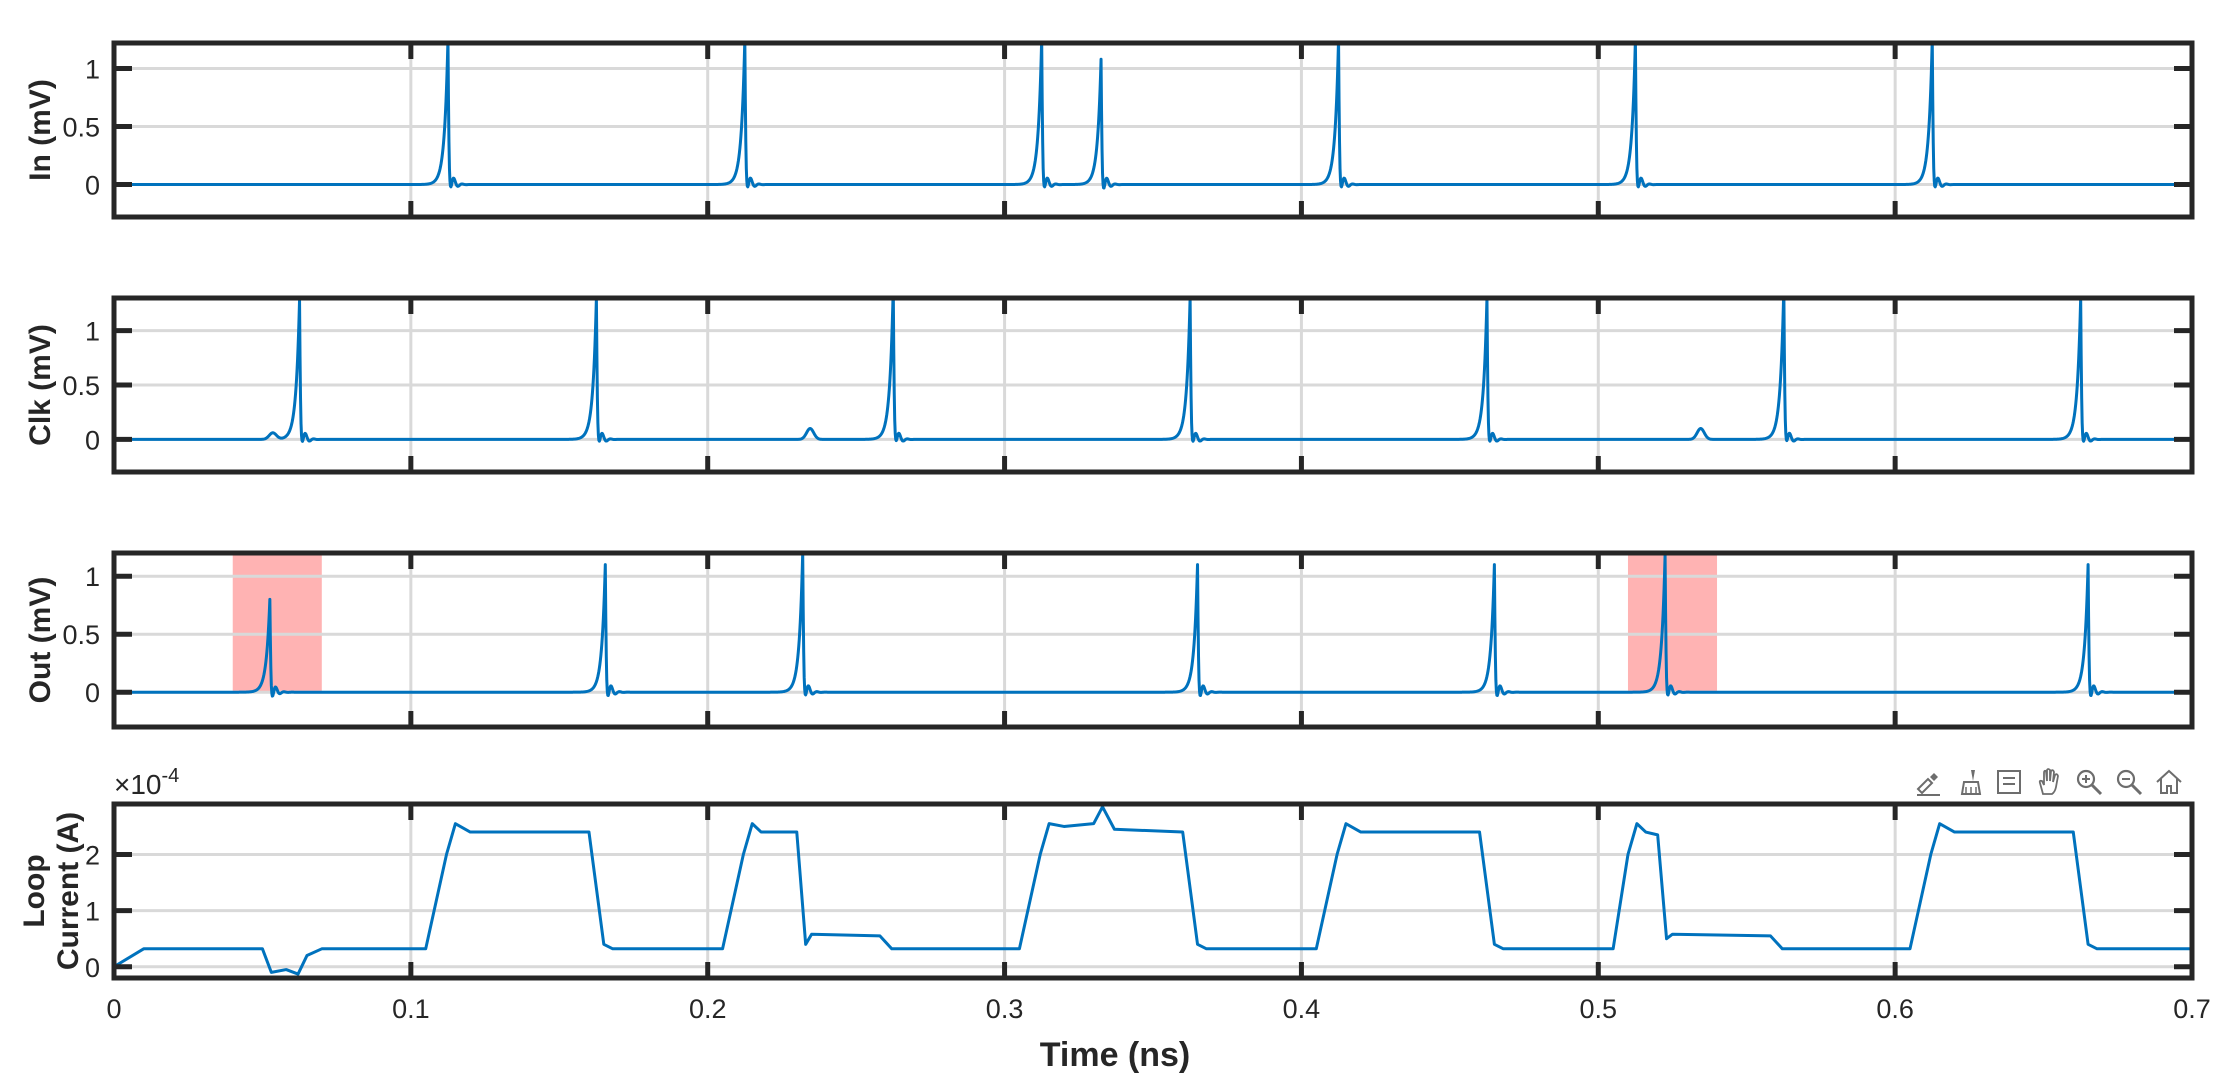 The height and width of the screenshot is (1090, 2234). What do you see at coordinates (1929, 782) in the screenshot?
I see `edit-annotations-icon` at bounding box center [1929, 782].